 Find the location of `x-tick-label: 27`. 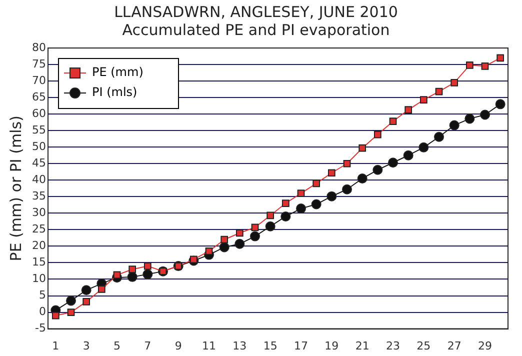

x-tick-label: 27 is located at coordinates (454, 345).